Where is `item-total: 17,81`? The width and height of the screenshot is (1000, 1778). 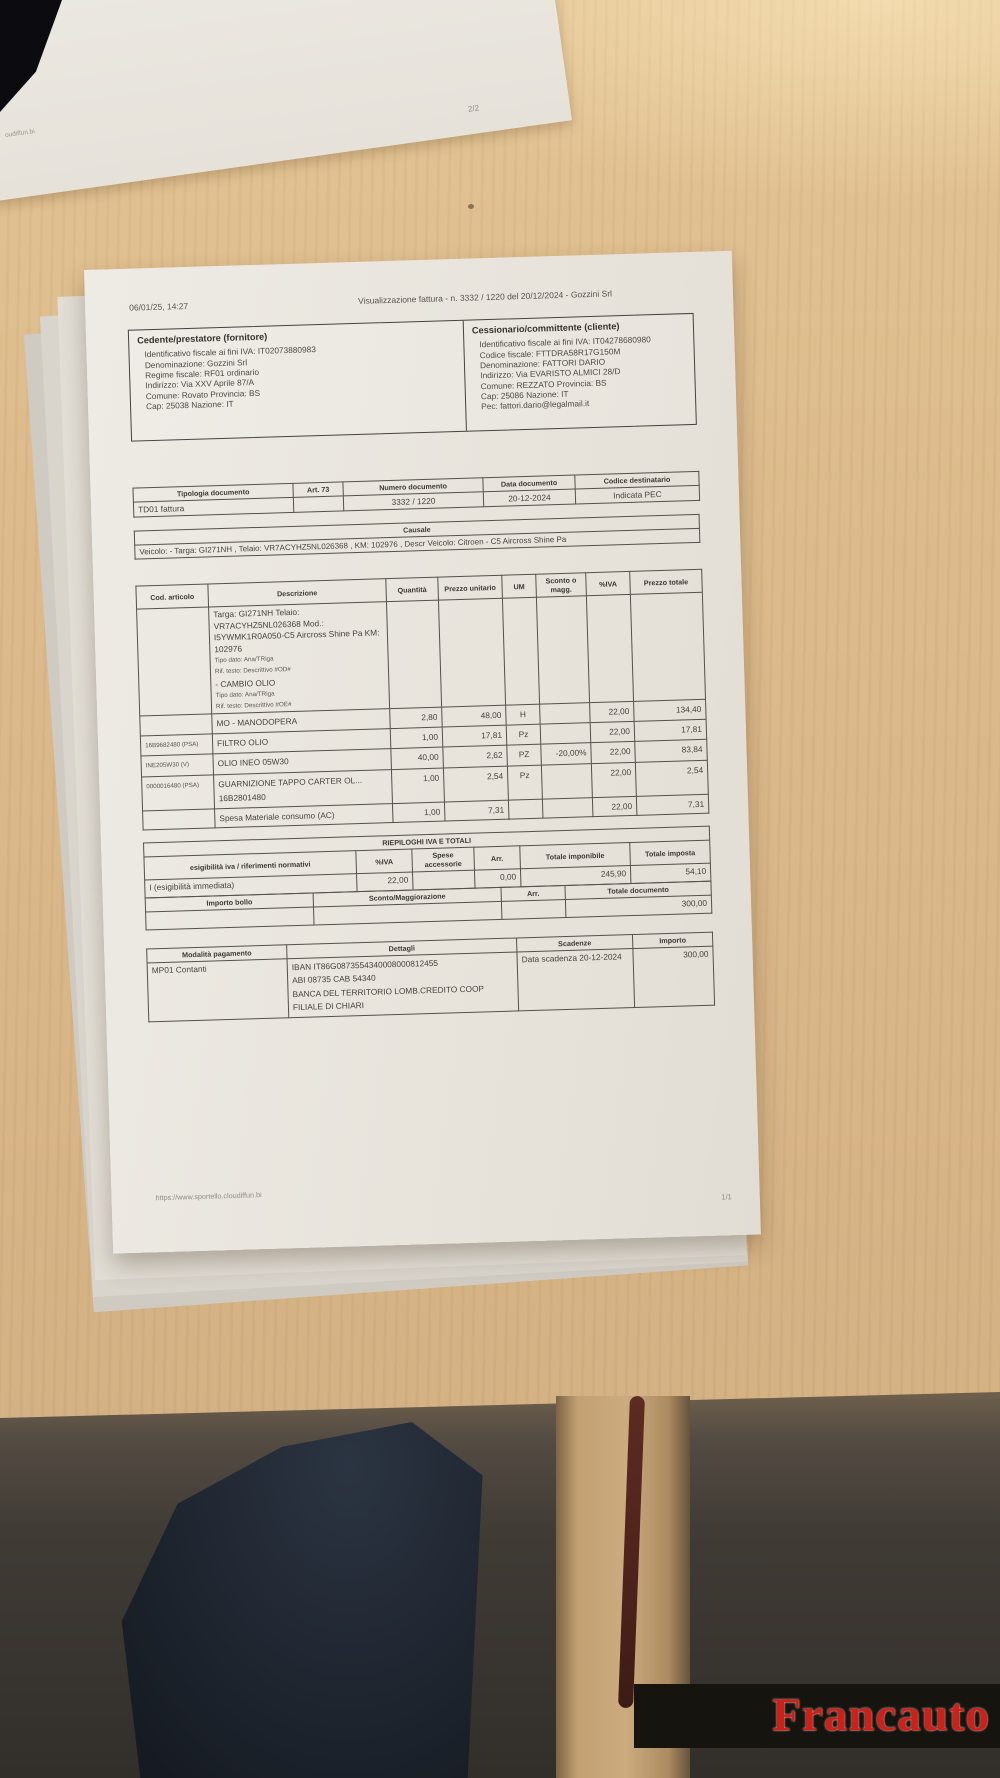
item-total: 17,81 is located at coordinates (670, 730).